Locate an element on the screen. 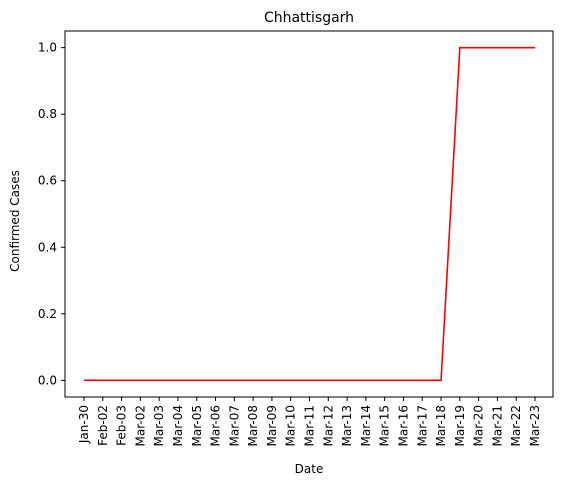 This screenshot has height=487, width=567. y-tick-label: 0.4 is located at coordinates (47, 247).